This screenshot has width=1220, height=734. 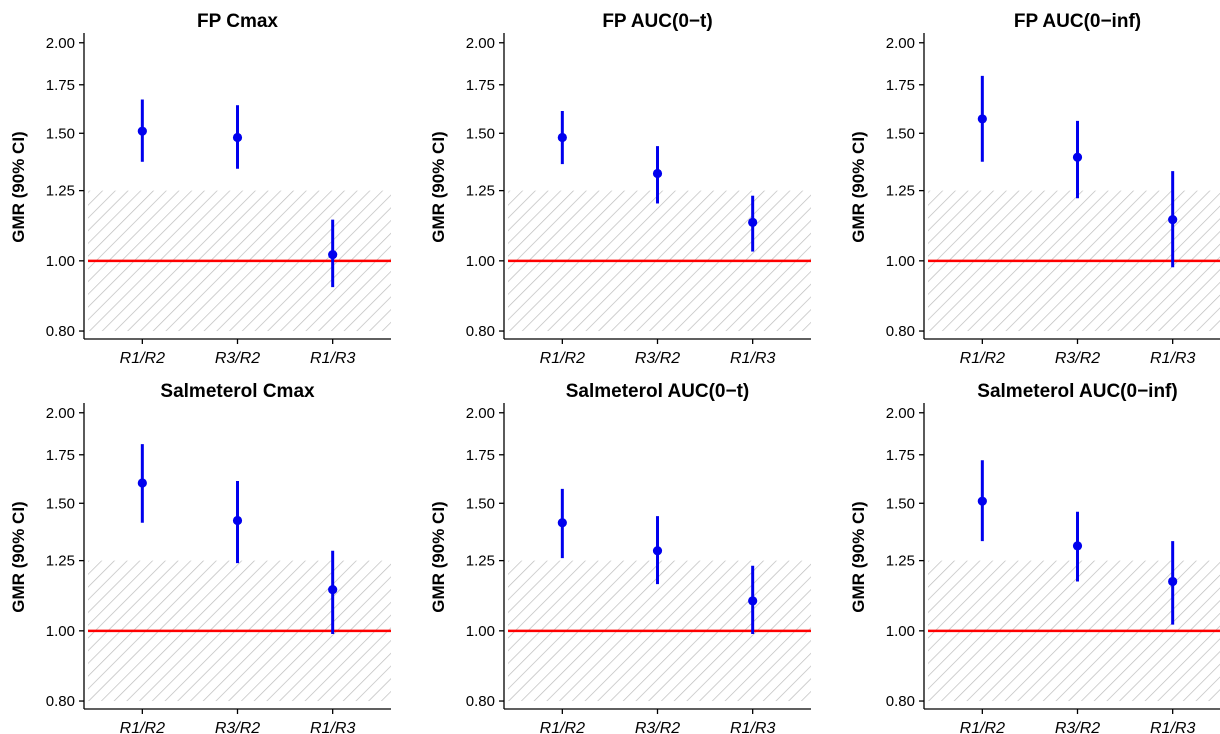 What do you see at coordinates (237, 391) in the screenshot?
I see `panel-title: Salmeterol Cmax` at bounding box center [237, 391].